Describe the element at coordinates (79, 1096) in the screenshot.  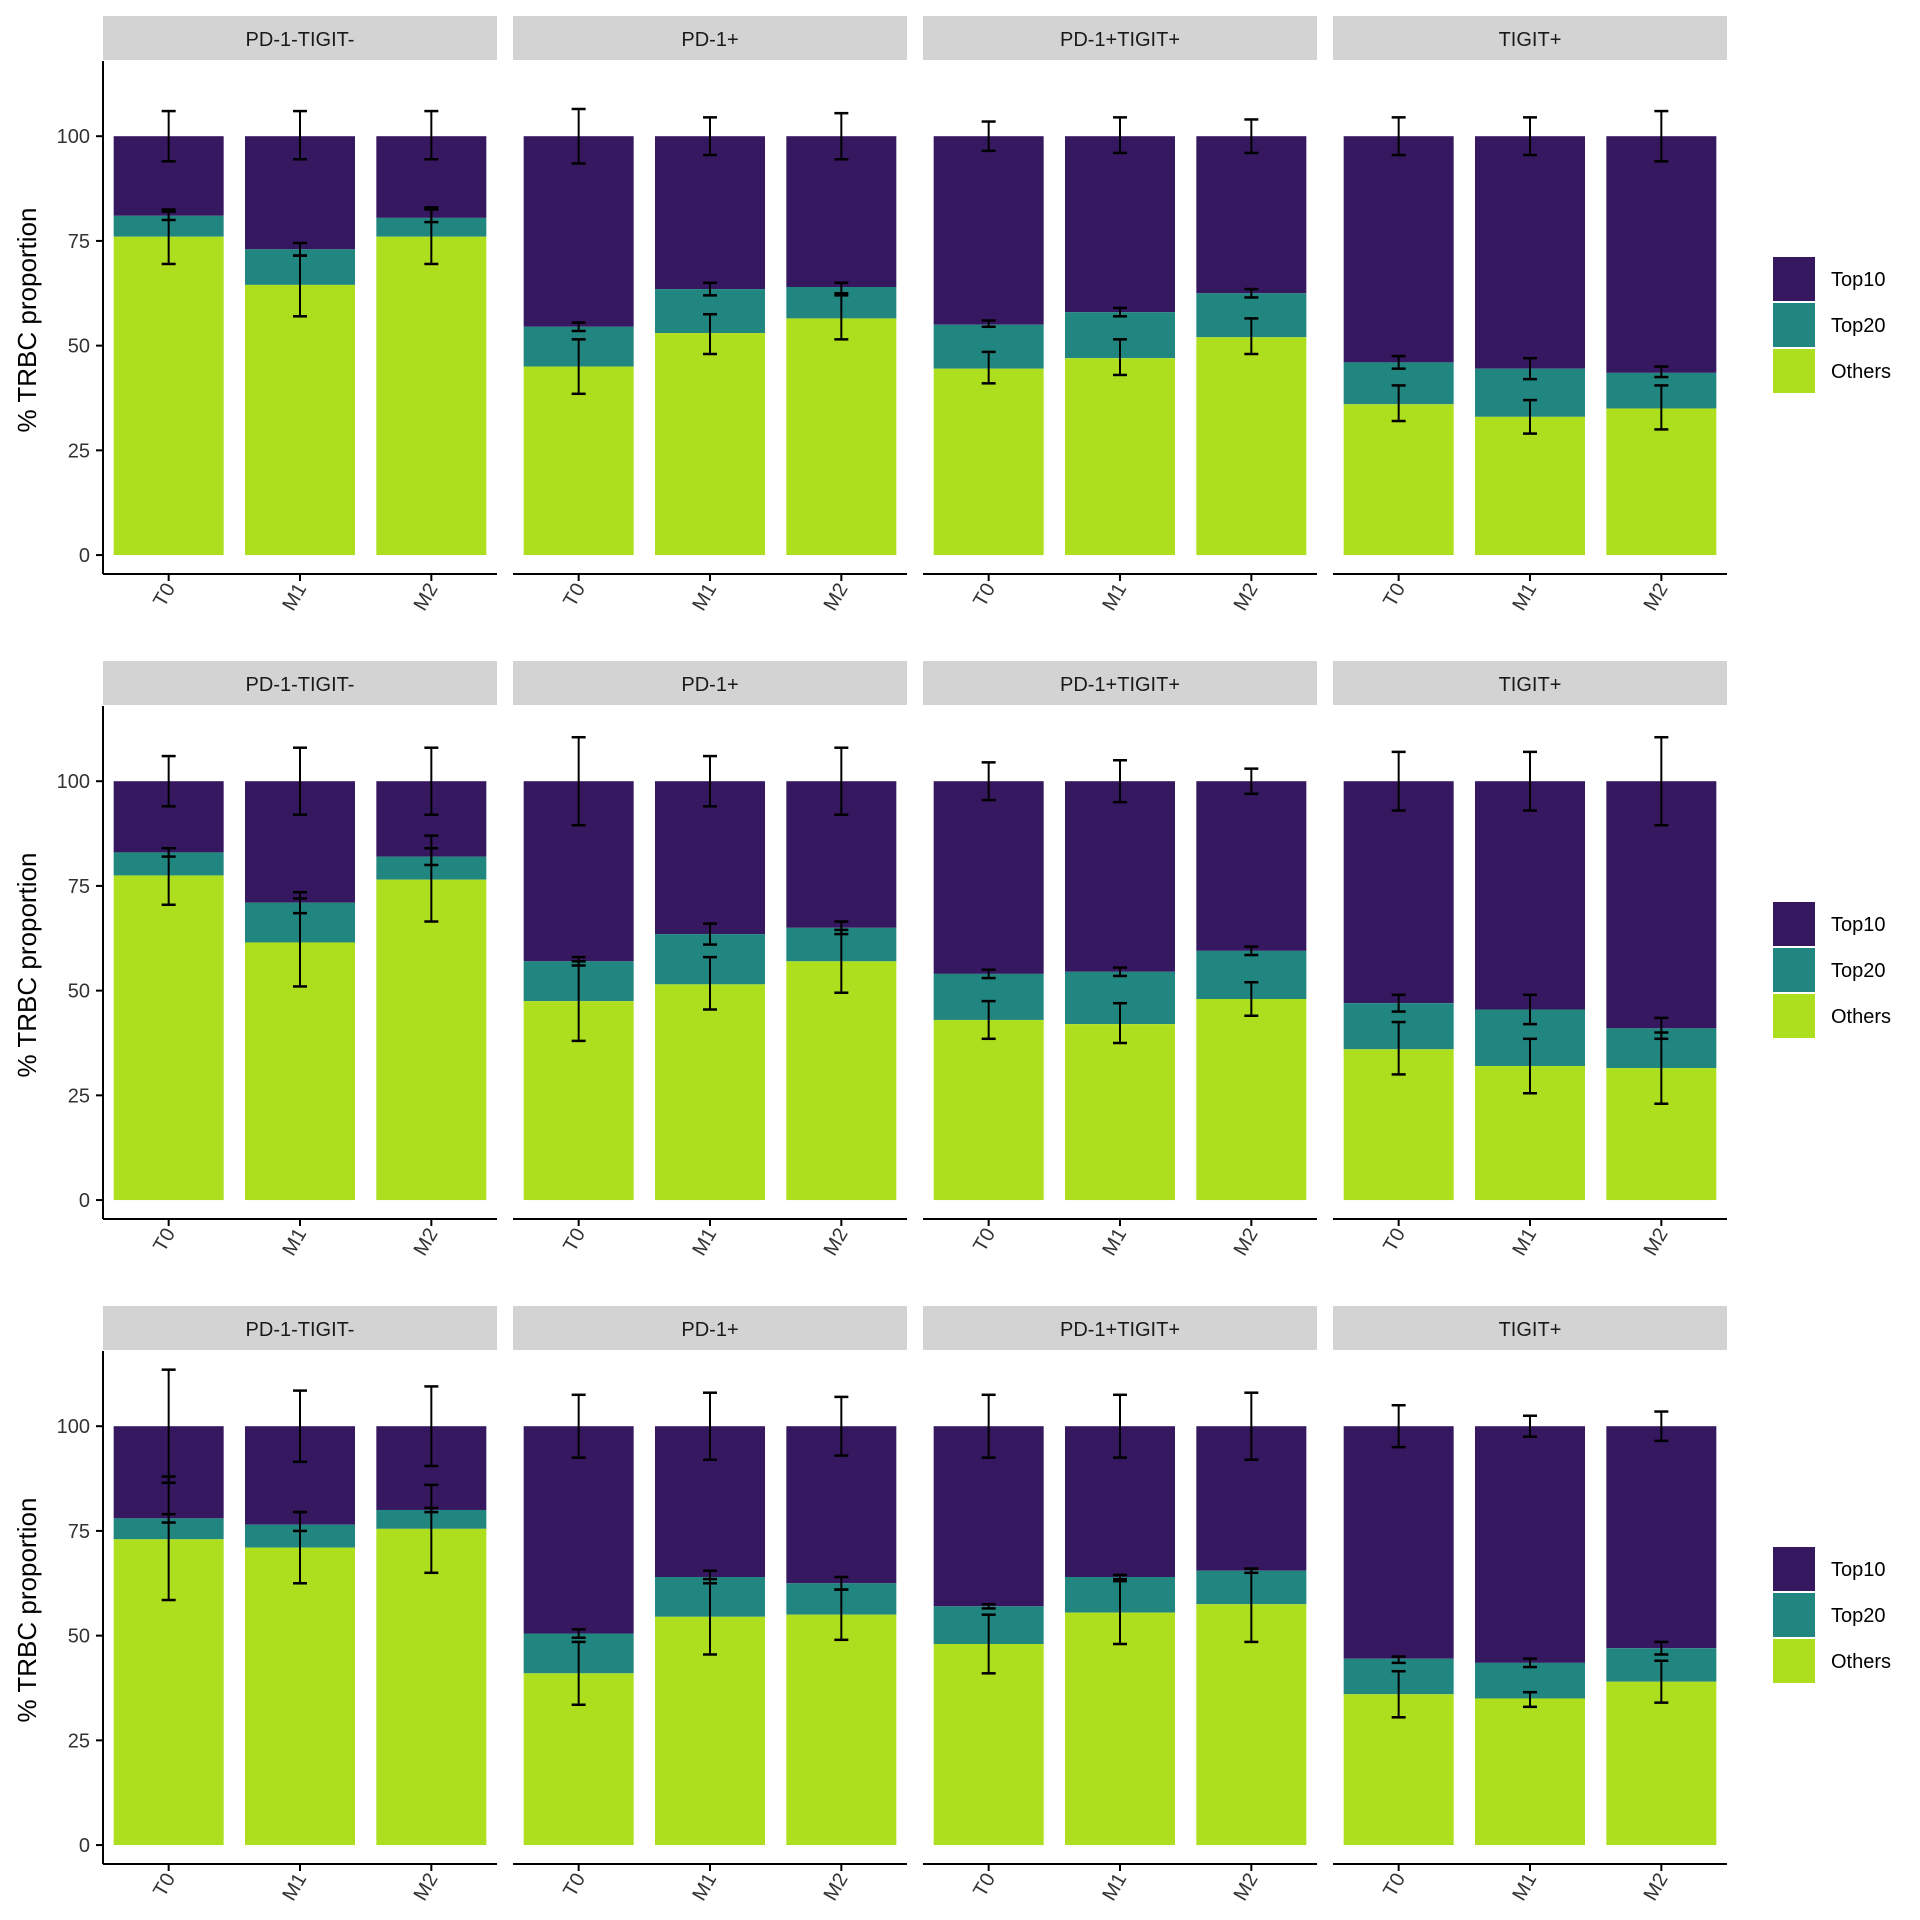
I see `y-tick-label: 25` at that location.